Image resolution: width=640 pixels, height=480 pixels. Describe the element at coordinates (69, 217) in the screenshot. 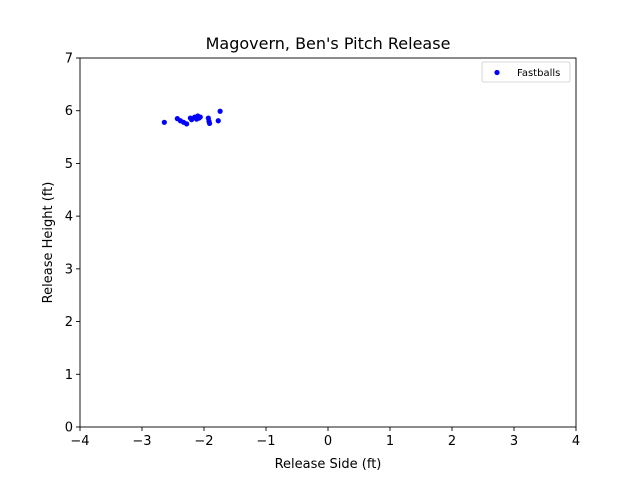

I see `y-tick-label: 4` at that location.